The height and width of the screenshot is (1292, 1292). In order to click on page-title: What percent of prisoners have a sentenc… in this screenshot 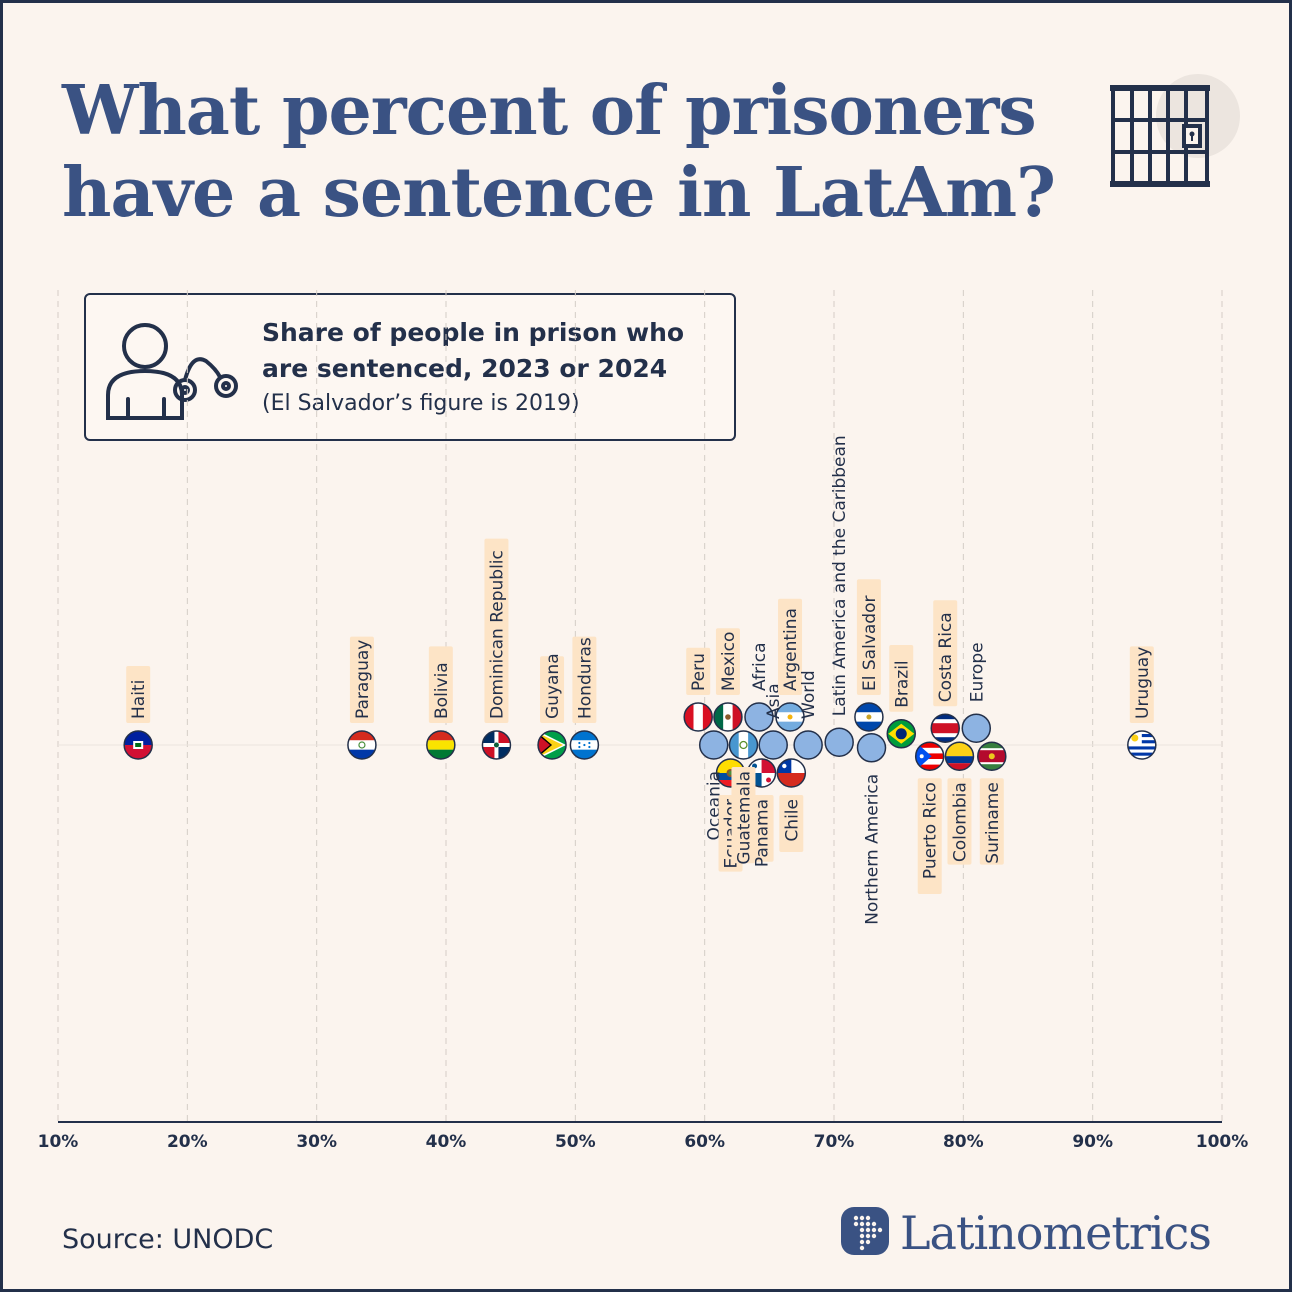, I will do `click(559, 152)`.